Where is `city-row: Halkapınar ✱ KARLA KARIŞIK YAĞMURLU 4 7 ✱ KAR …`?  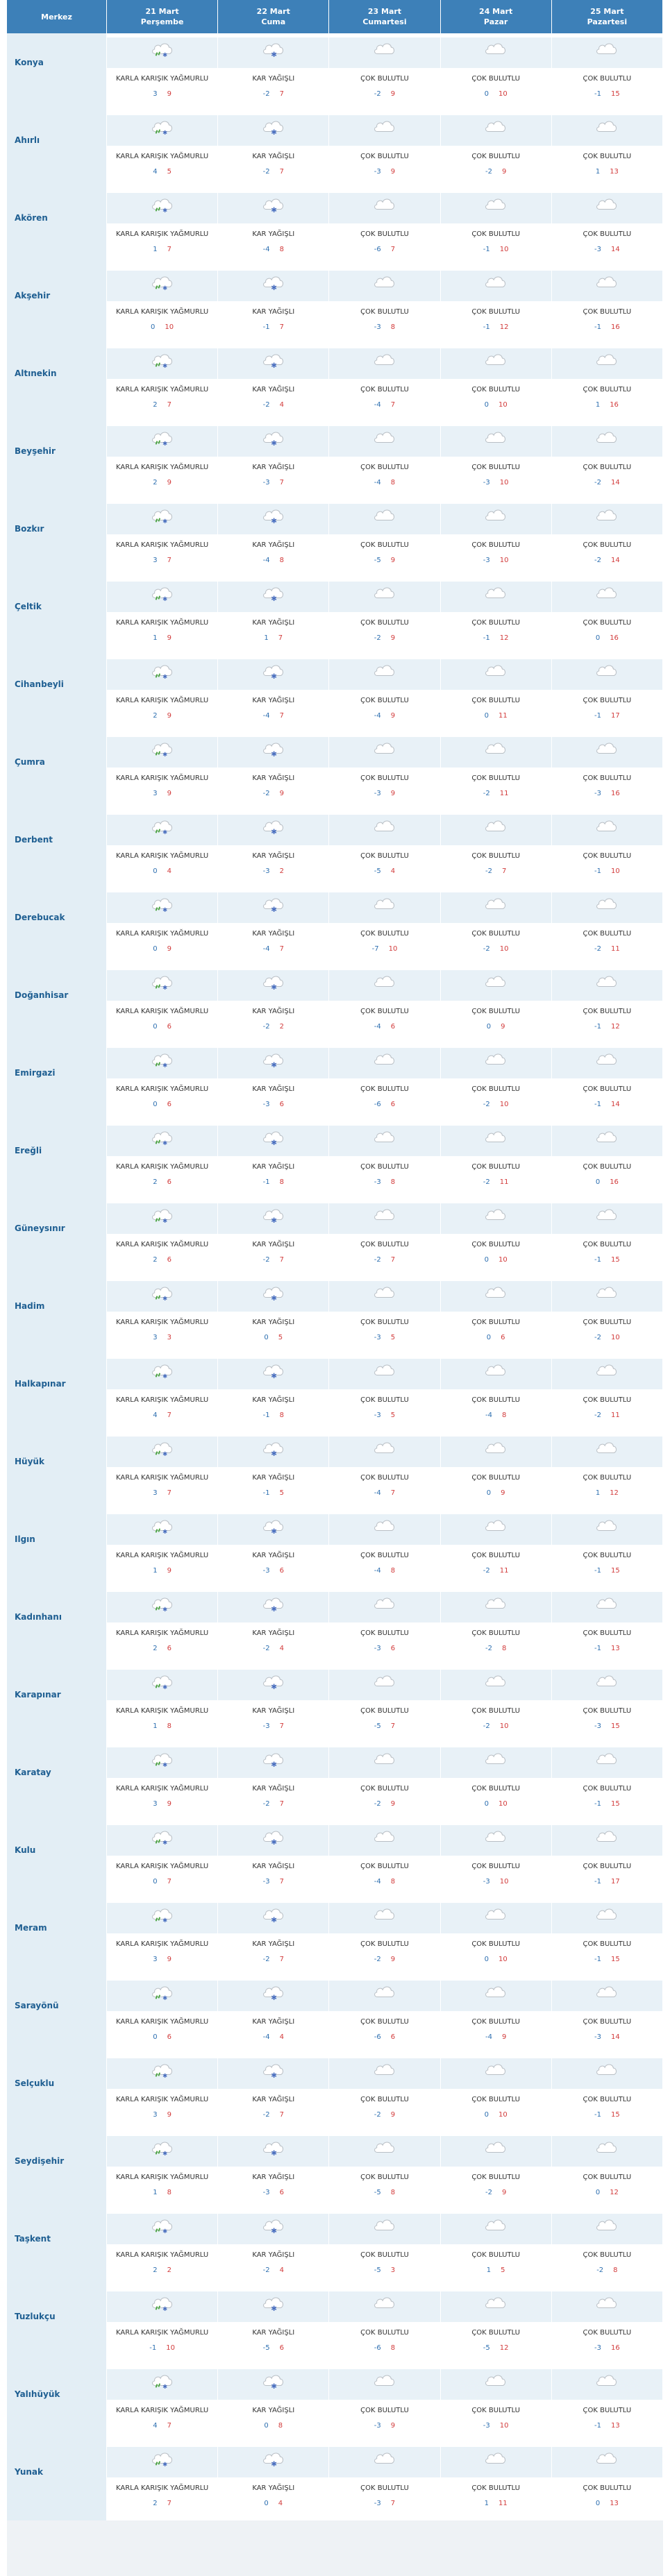
city-row: Halkapınar ✱ KARLA KARIŞIK YAĞMURLU 4 7 ✱ KAR … is located at coordinates (335, 1393).